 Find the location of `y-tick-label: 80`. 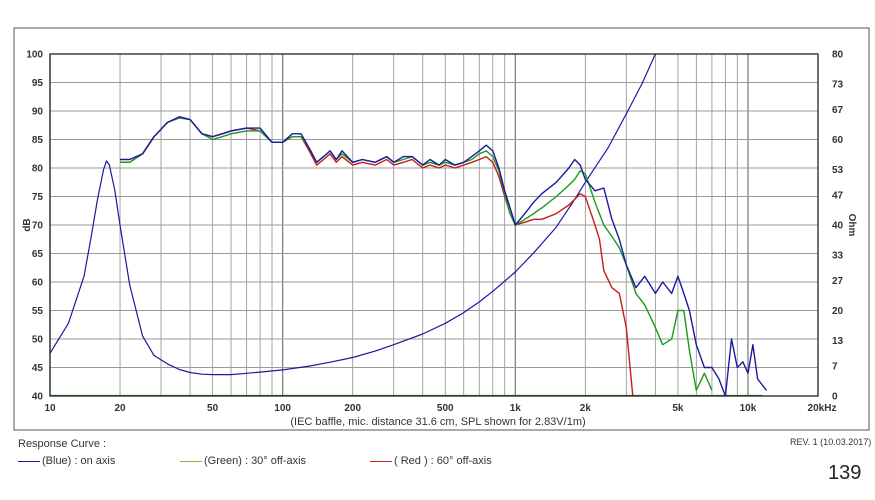

y-tick-label: 80 is located at coordinates (38, 169).